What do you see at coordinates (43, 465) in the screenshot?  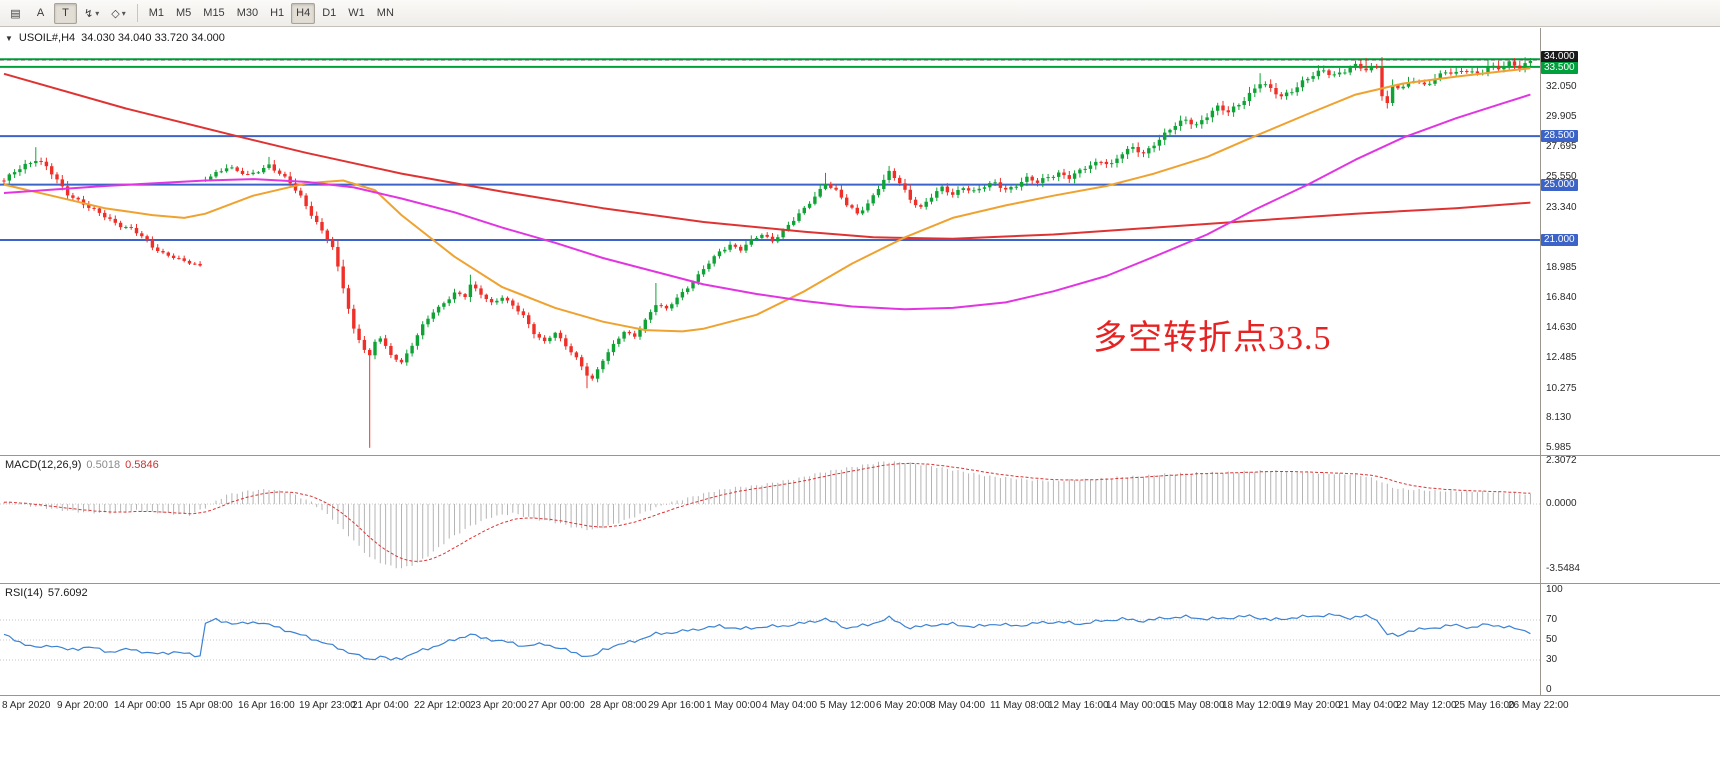 I see `macd-name-label: MACD(12,26,9)` at bounding box center [43, 465].